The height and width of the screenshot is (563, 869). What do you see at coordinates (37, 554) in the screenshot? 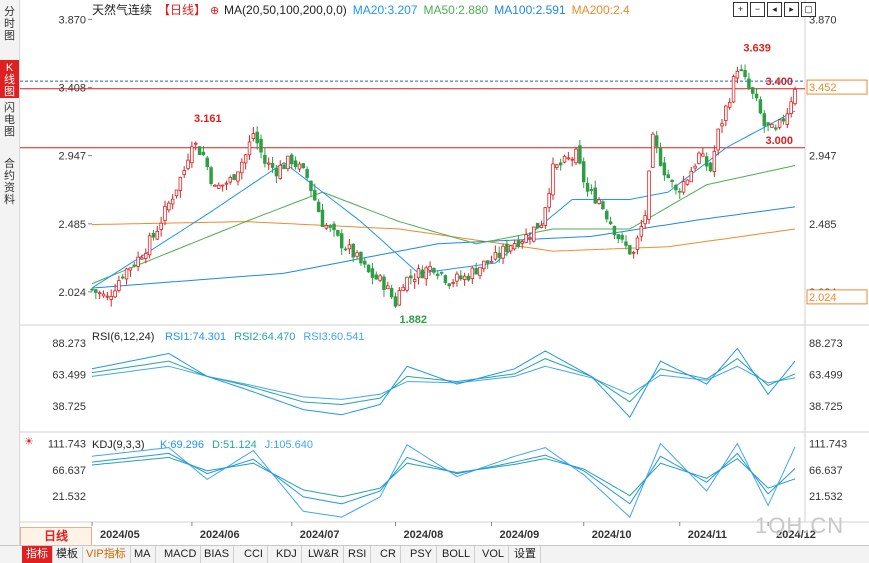
I see `indicator-tab-: 指标` at bounding box center [37, 554].